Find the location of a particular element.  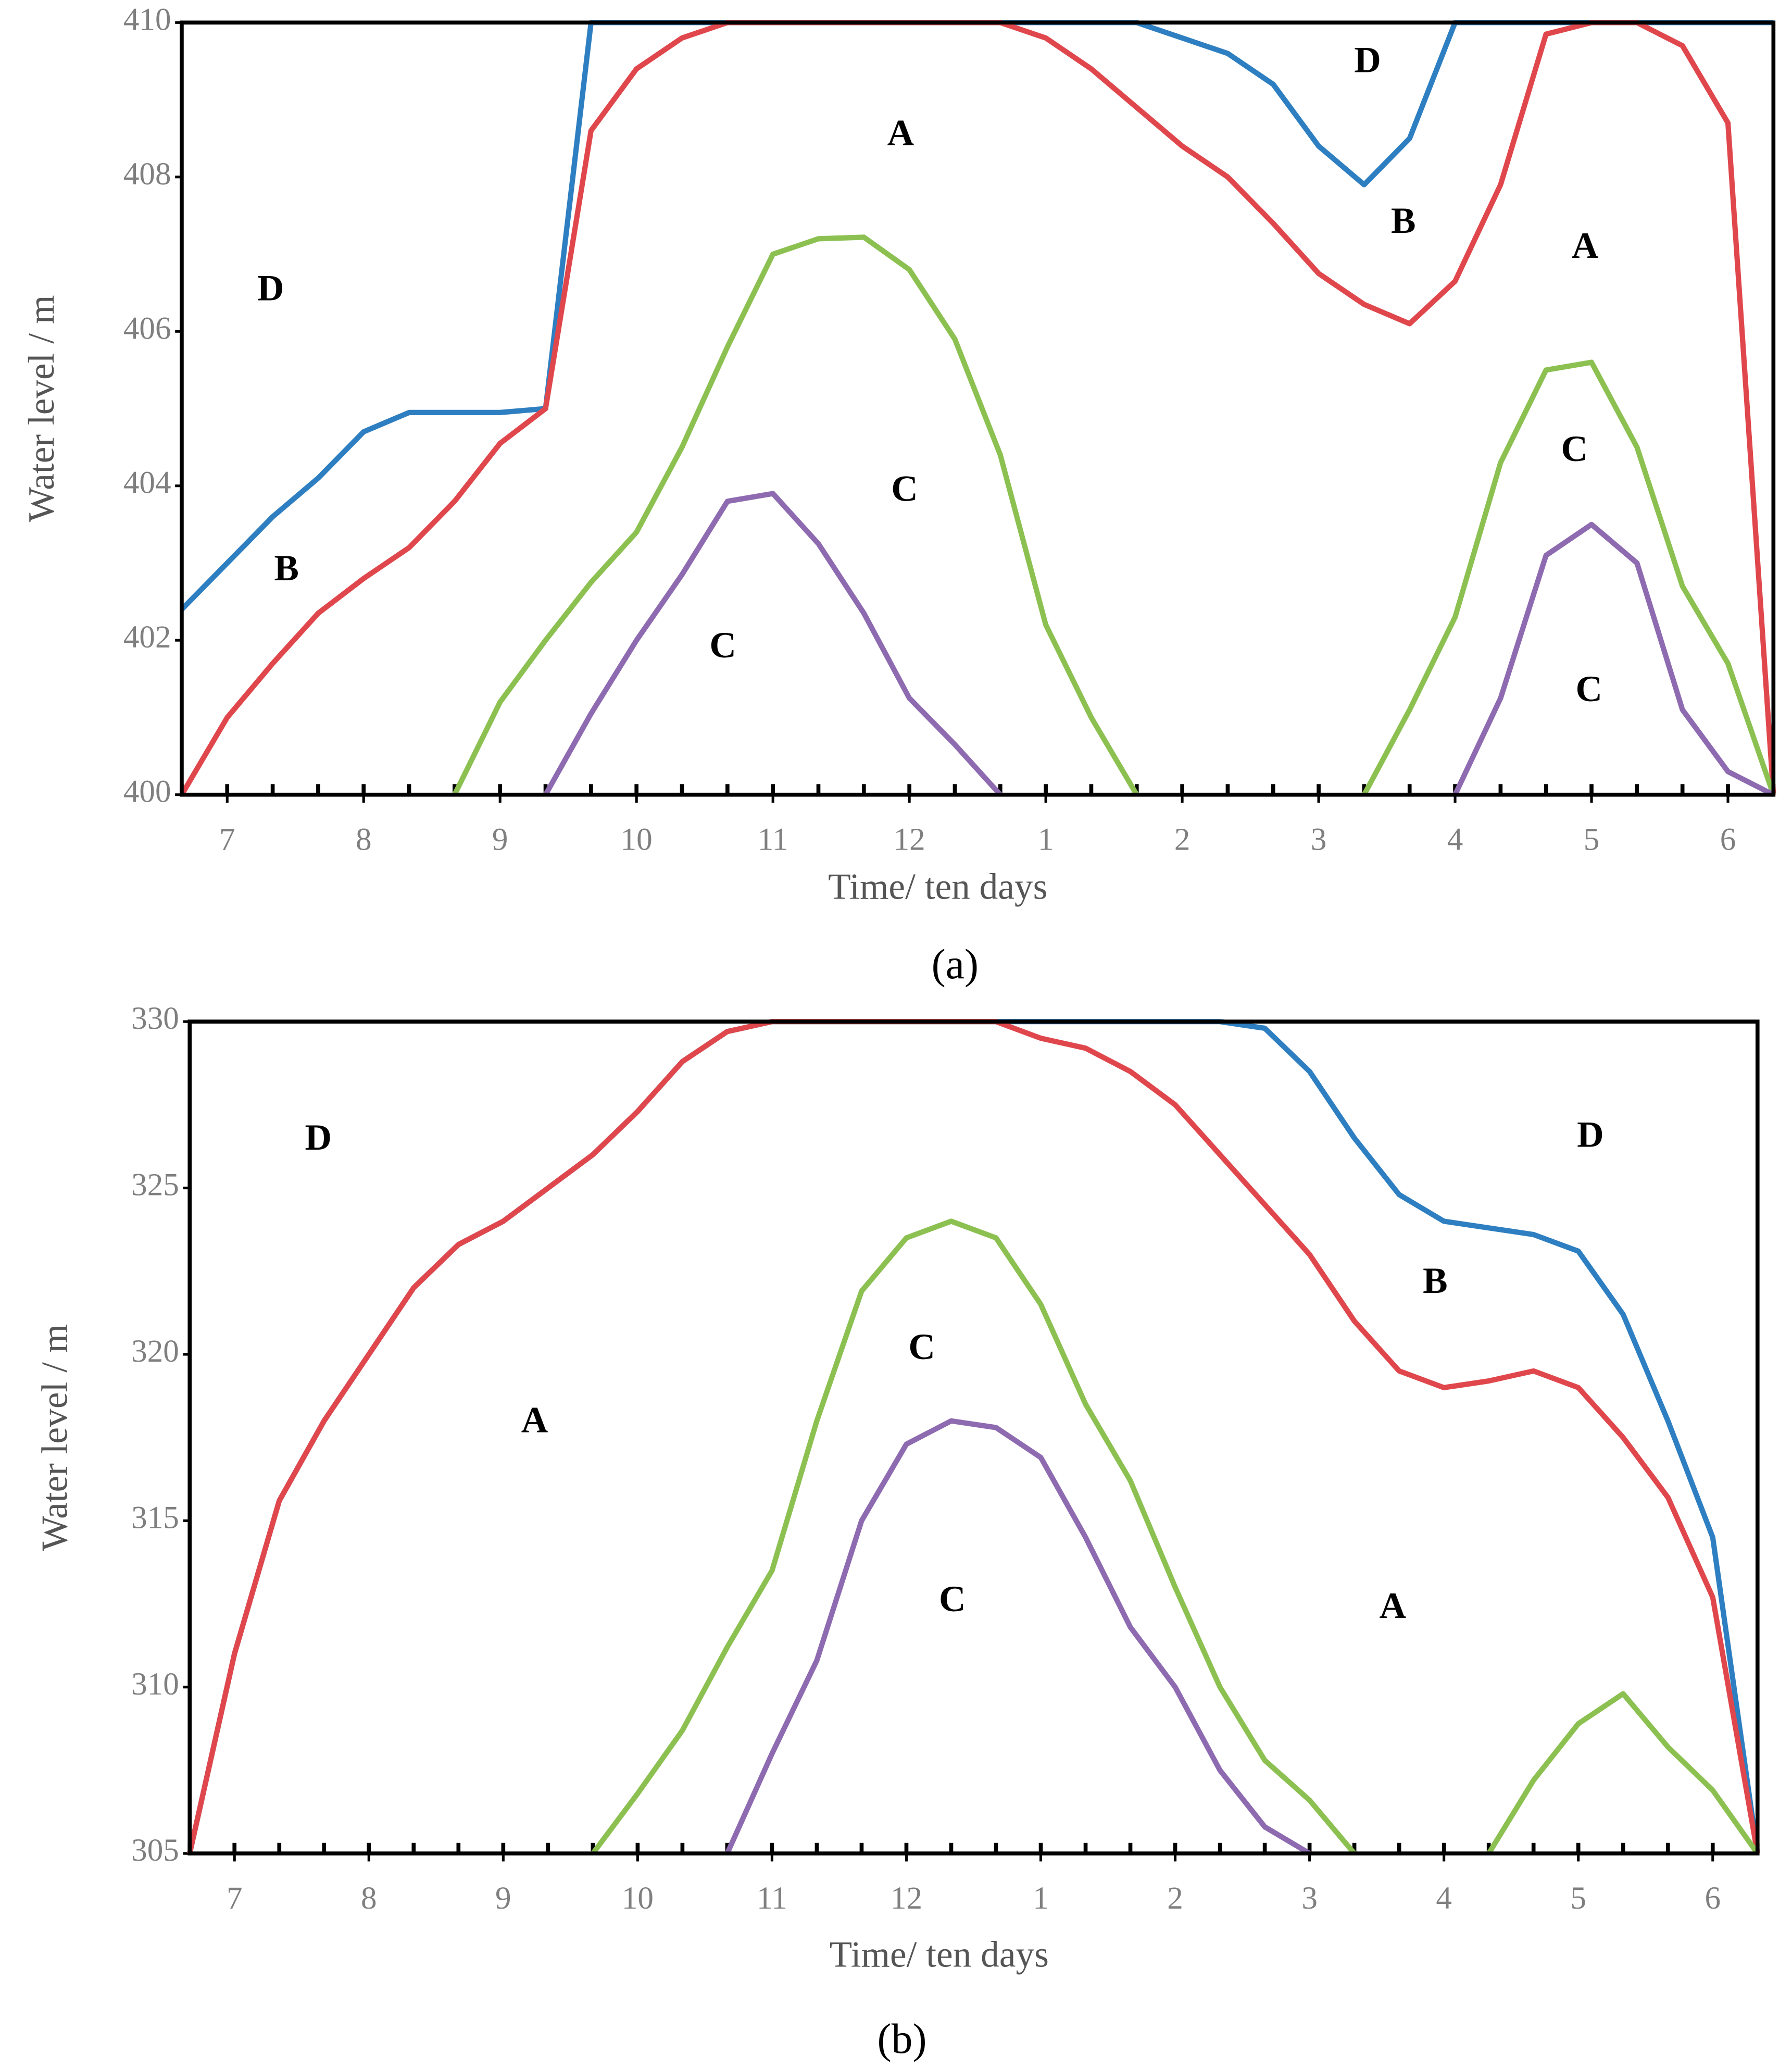

y-tick-label: 305 is located at coordinates (155, 1851).